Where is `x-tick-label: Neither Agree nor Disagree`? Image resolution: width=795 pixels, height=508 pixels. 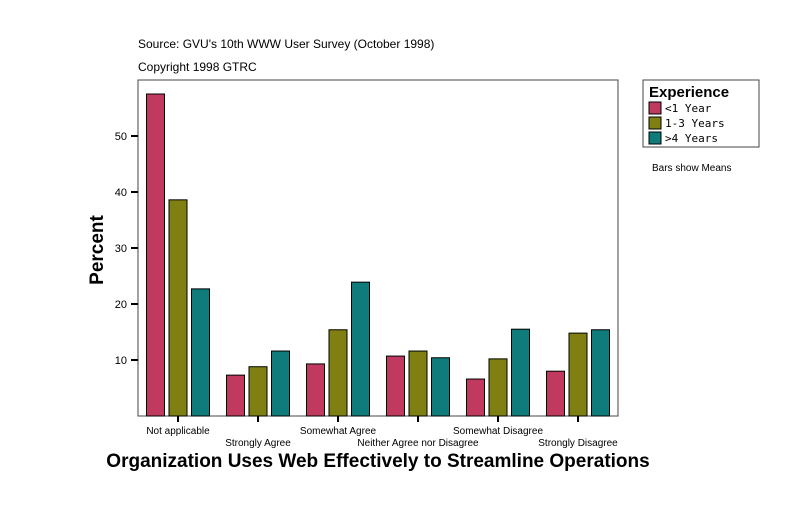
x-tick-label: Neither Agree nor Disagree is located at coordinates (418, 443).